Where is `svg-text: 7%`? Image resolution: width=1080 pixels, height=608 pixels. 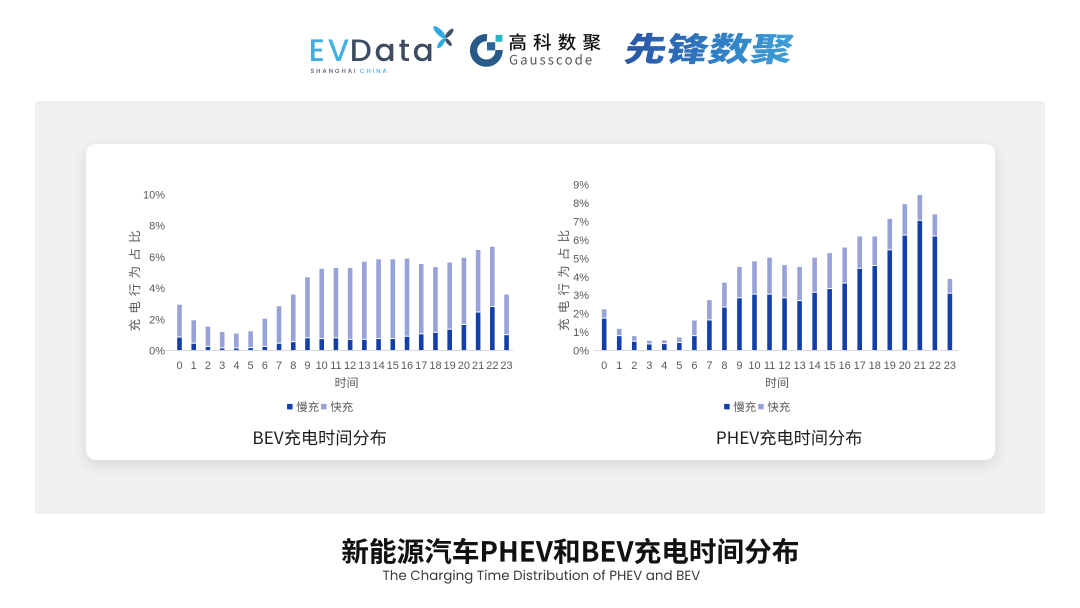
svg-text: 7% is located at coordinates (581, 222).